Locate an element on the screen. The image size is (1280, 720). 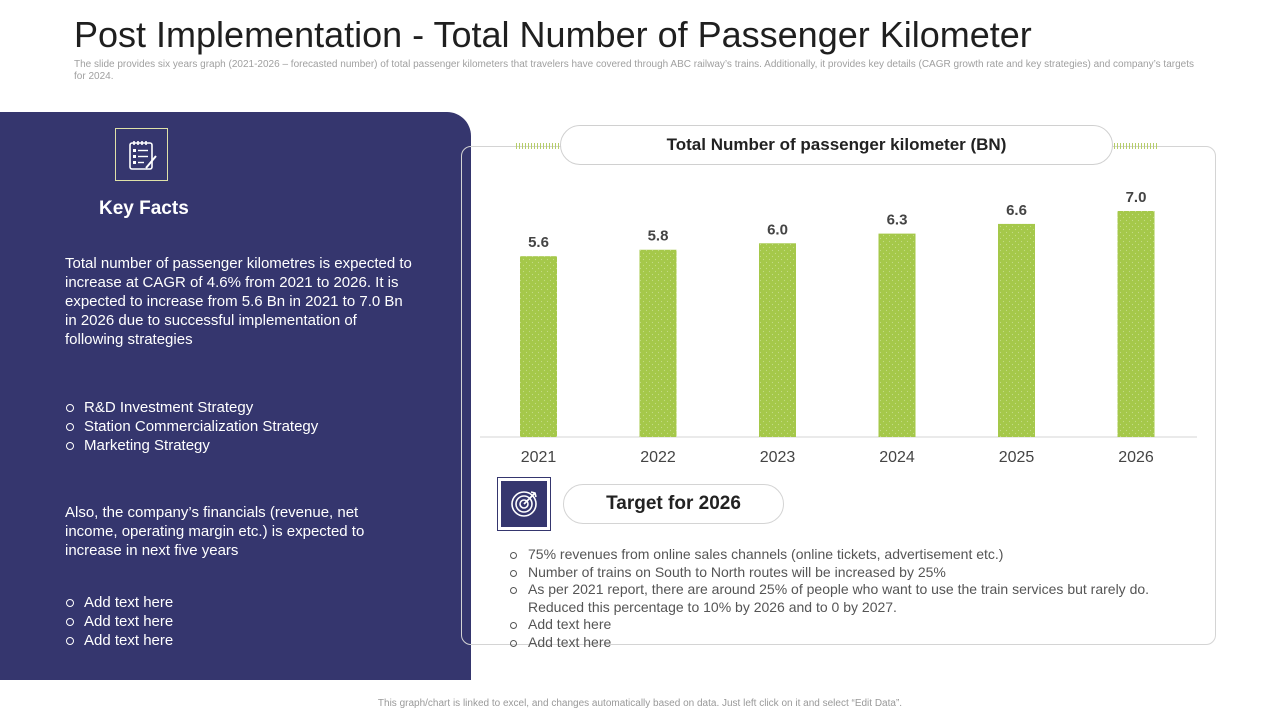
decorative-line-left is located at coordinates (538, 146).